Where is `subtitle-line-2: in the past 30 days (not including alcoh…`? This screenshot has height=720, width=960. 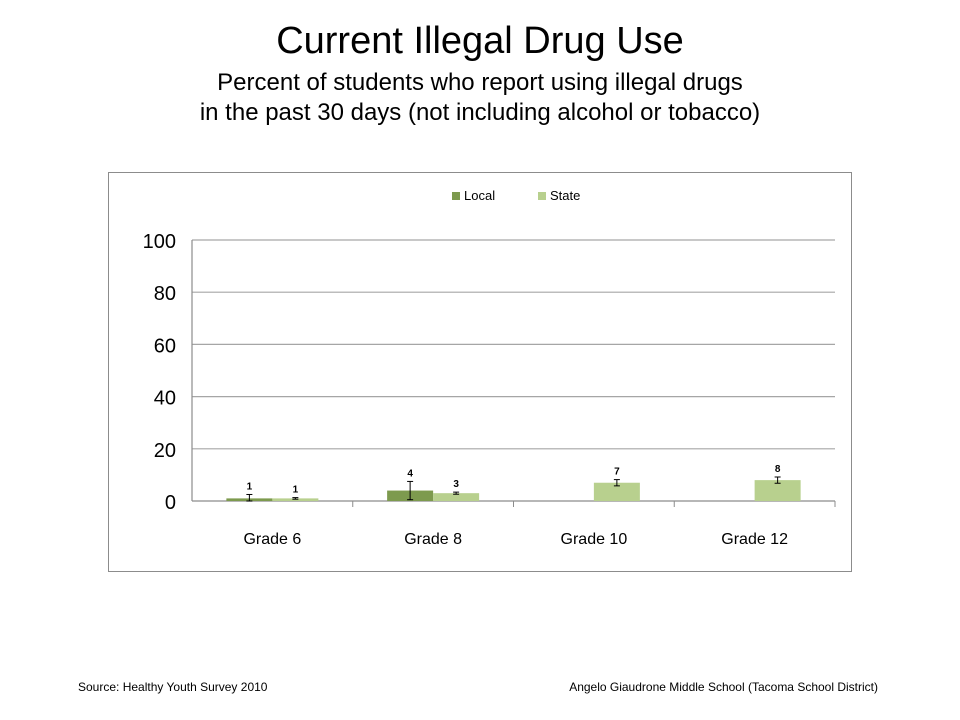
subtitle-line-2: in the past 30 days (not including alcoh… is located at coordinates (480, 112).